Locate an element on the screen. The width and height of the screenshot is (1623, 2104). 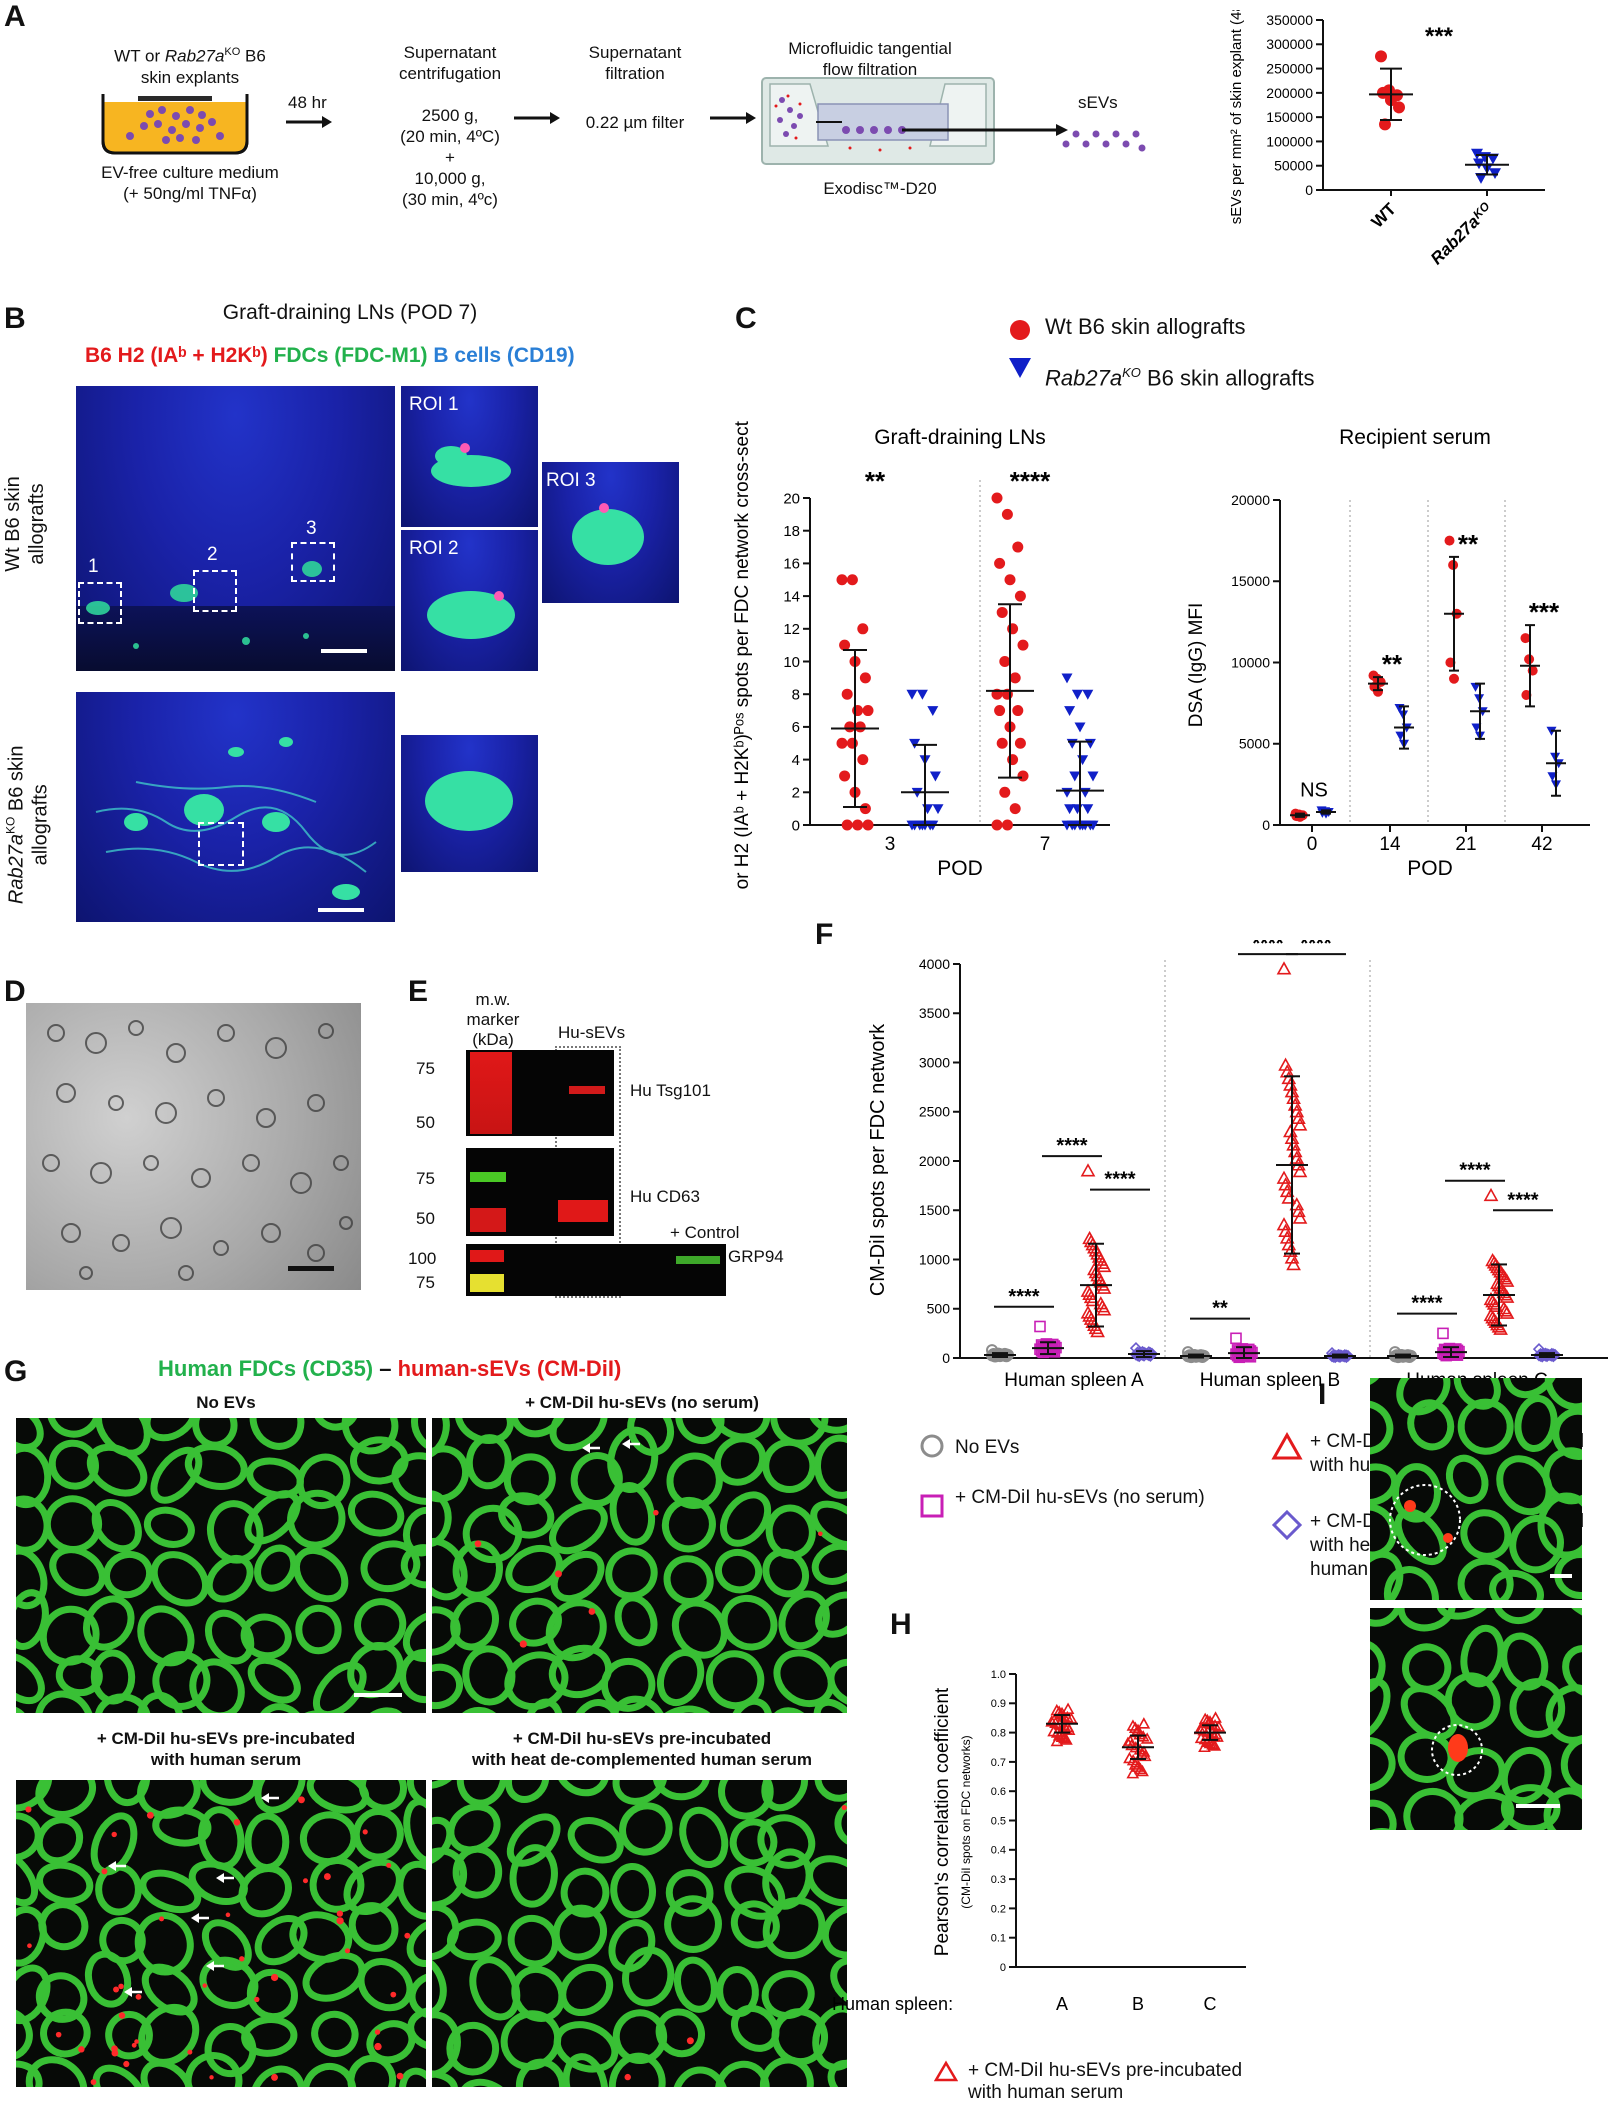
panel-b-title: Graft-draining LNs (POD 7) is located at coordinates (350, 312).